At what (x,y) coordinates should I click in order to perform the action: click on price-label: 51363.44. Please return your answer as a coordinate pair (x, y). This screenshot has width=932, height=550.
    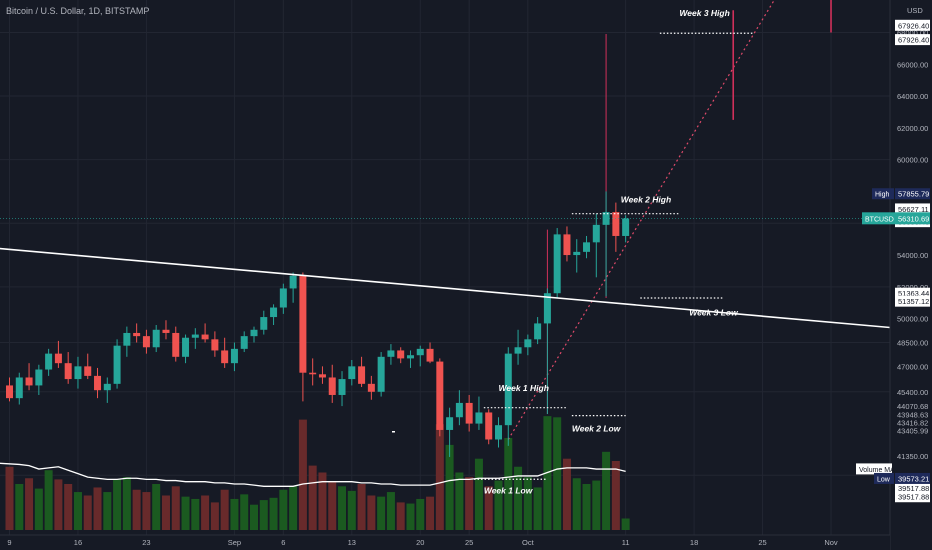
    Looking at the image, I should click on (913, 293).